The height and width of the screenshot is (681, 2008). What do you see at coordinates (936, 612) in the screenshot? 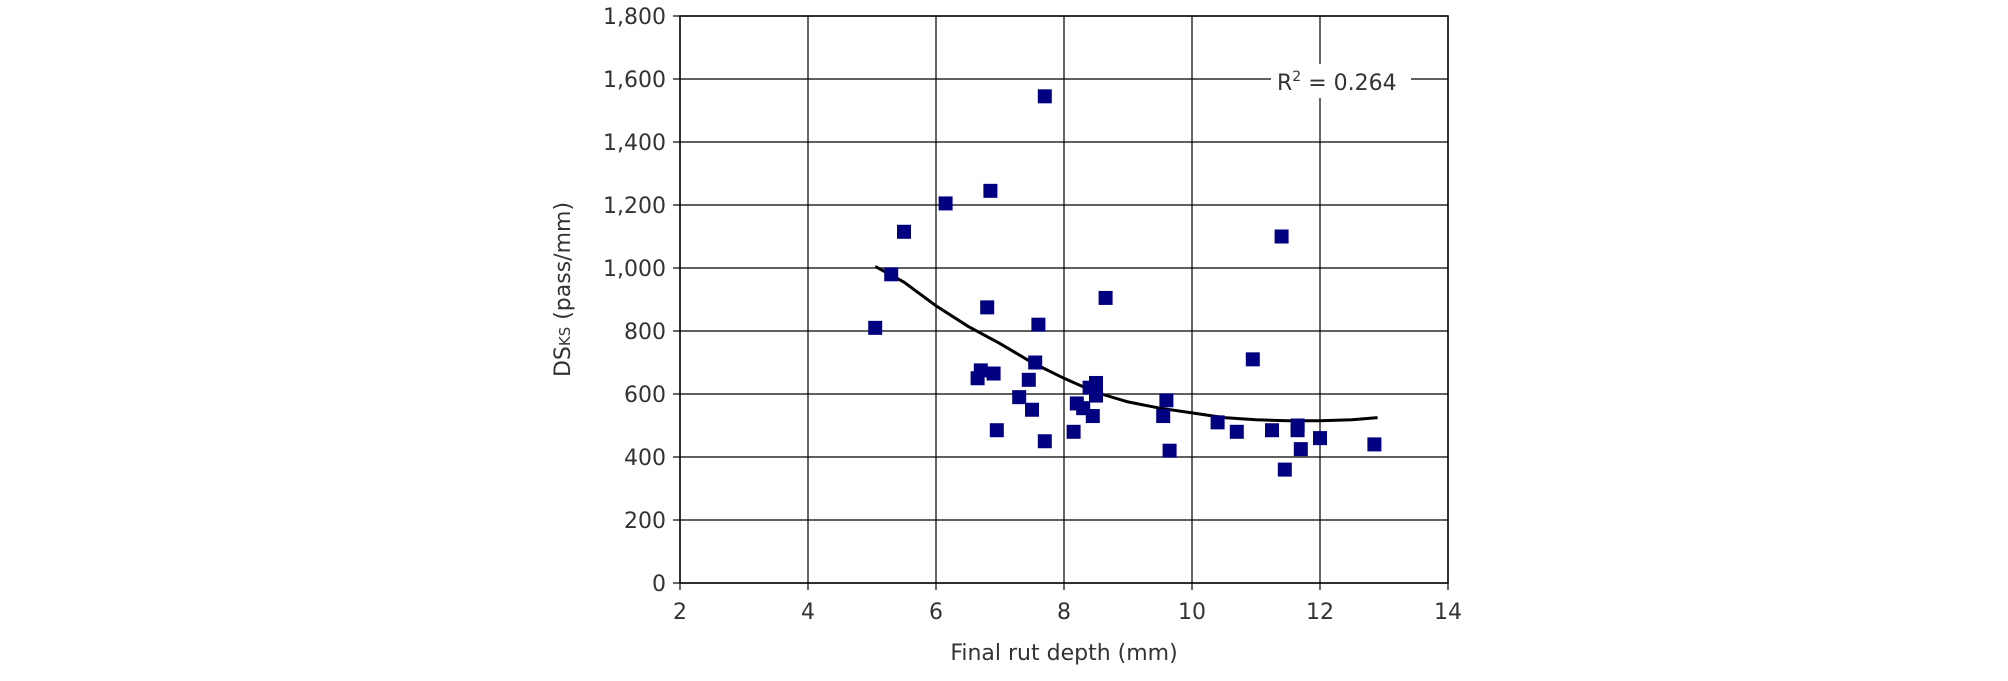
I see `x-tick-label: 6` at bounding box center [936, 612].